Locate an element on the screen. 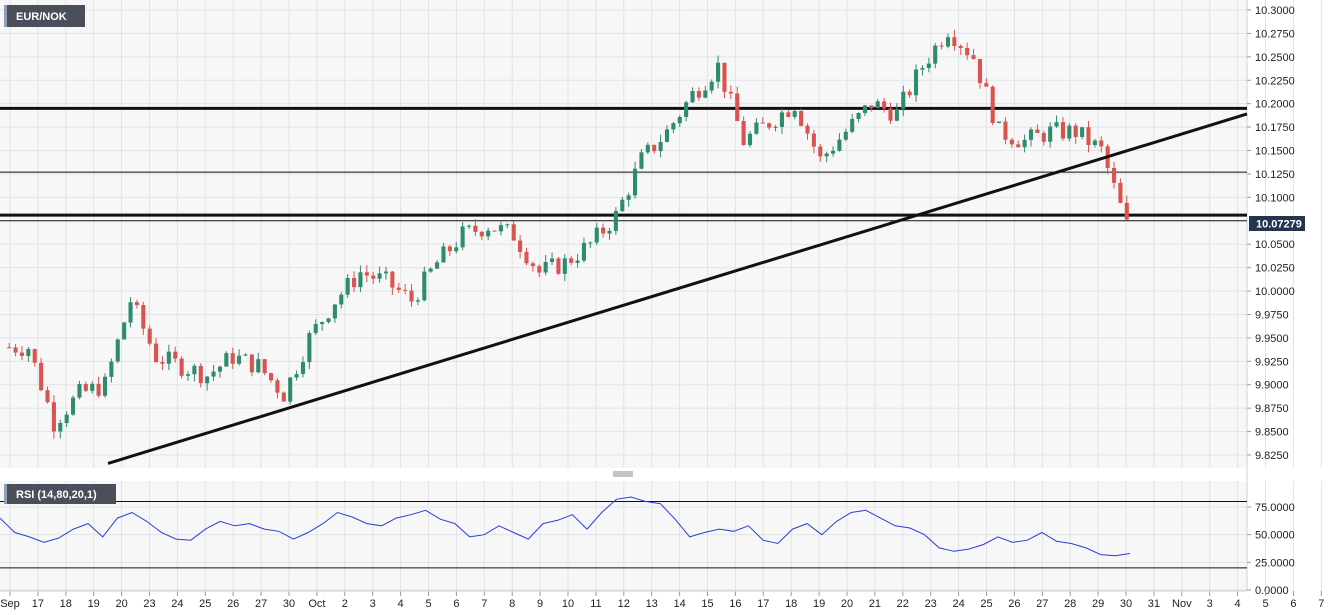  time-tick-label: 19 is located at coordinates (94, 604).